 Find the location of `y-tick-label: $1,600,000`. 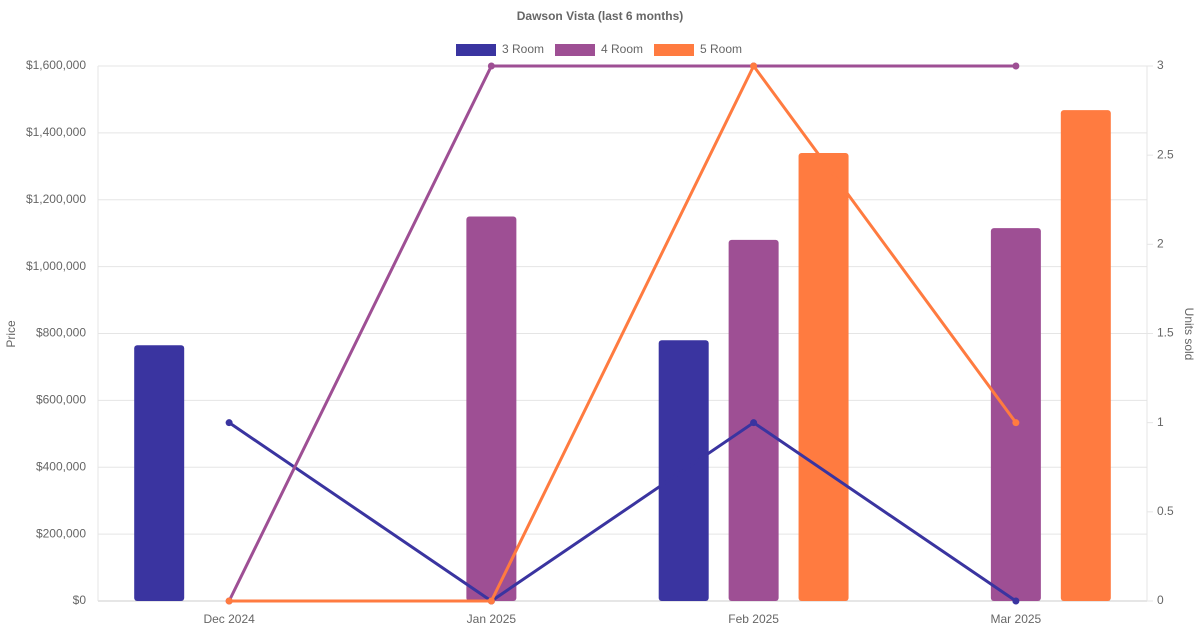

y-tick-label: $1,600,000 is located at coordinates (56, 65).